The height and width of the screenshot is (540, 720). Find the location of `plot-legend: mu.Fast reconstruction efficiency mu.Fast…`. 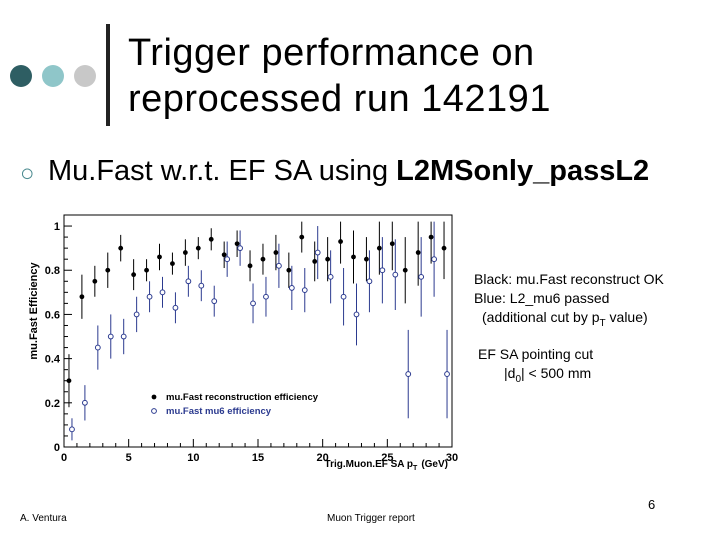

plot-legend: mu.Fast reconstruction efficiency mu.Fast… is located at coordinates (235, 404).